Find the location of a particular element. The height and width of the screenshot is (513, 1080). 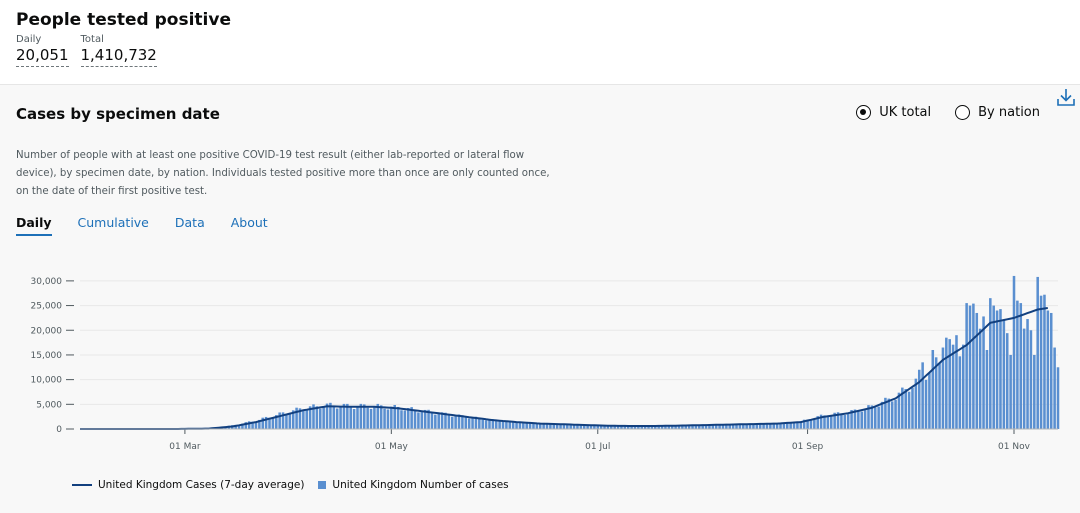

total-metric: Total 1,410,732 is located at coordinates (119, 50).